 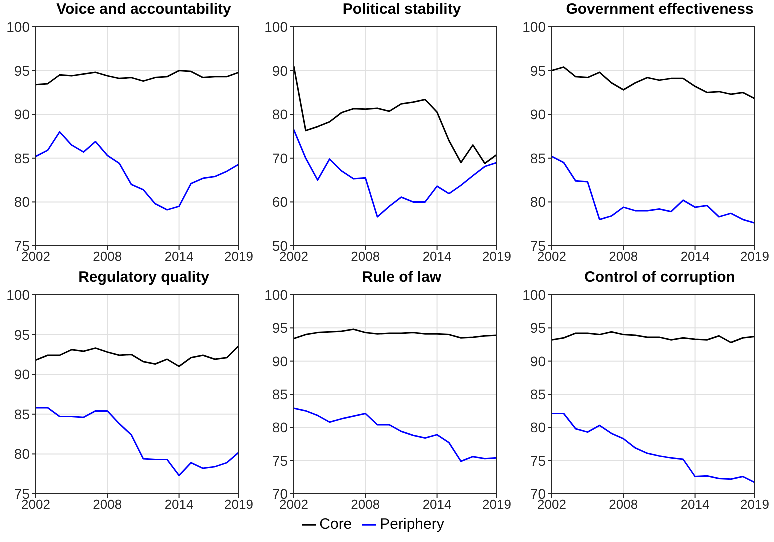 What do you see at coordinates (144, 278) in the screenshot?
I see `chart-title: Regulatory quality` at bounding box center [144, 278].